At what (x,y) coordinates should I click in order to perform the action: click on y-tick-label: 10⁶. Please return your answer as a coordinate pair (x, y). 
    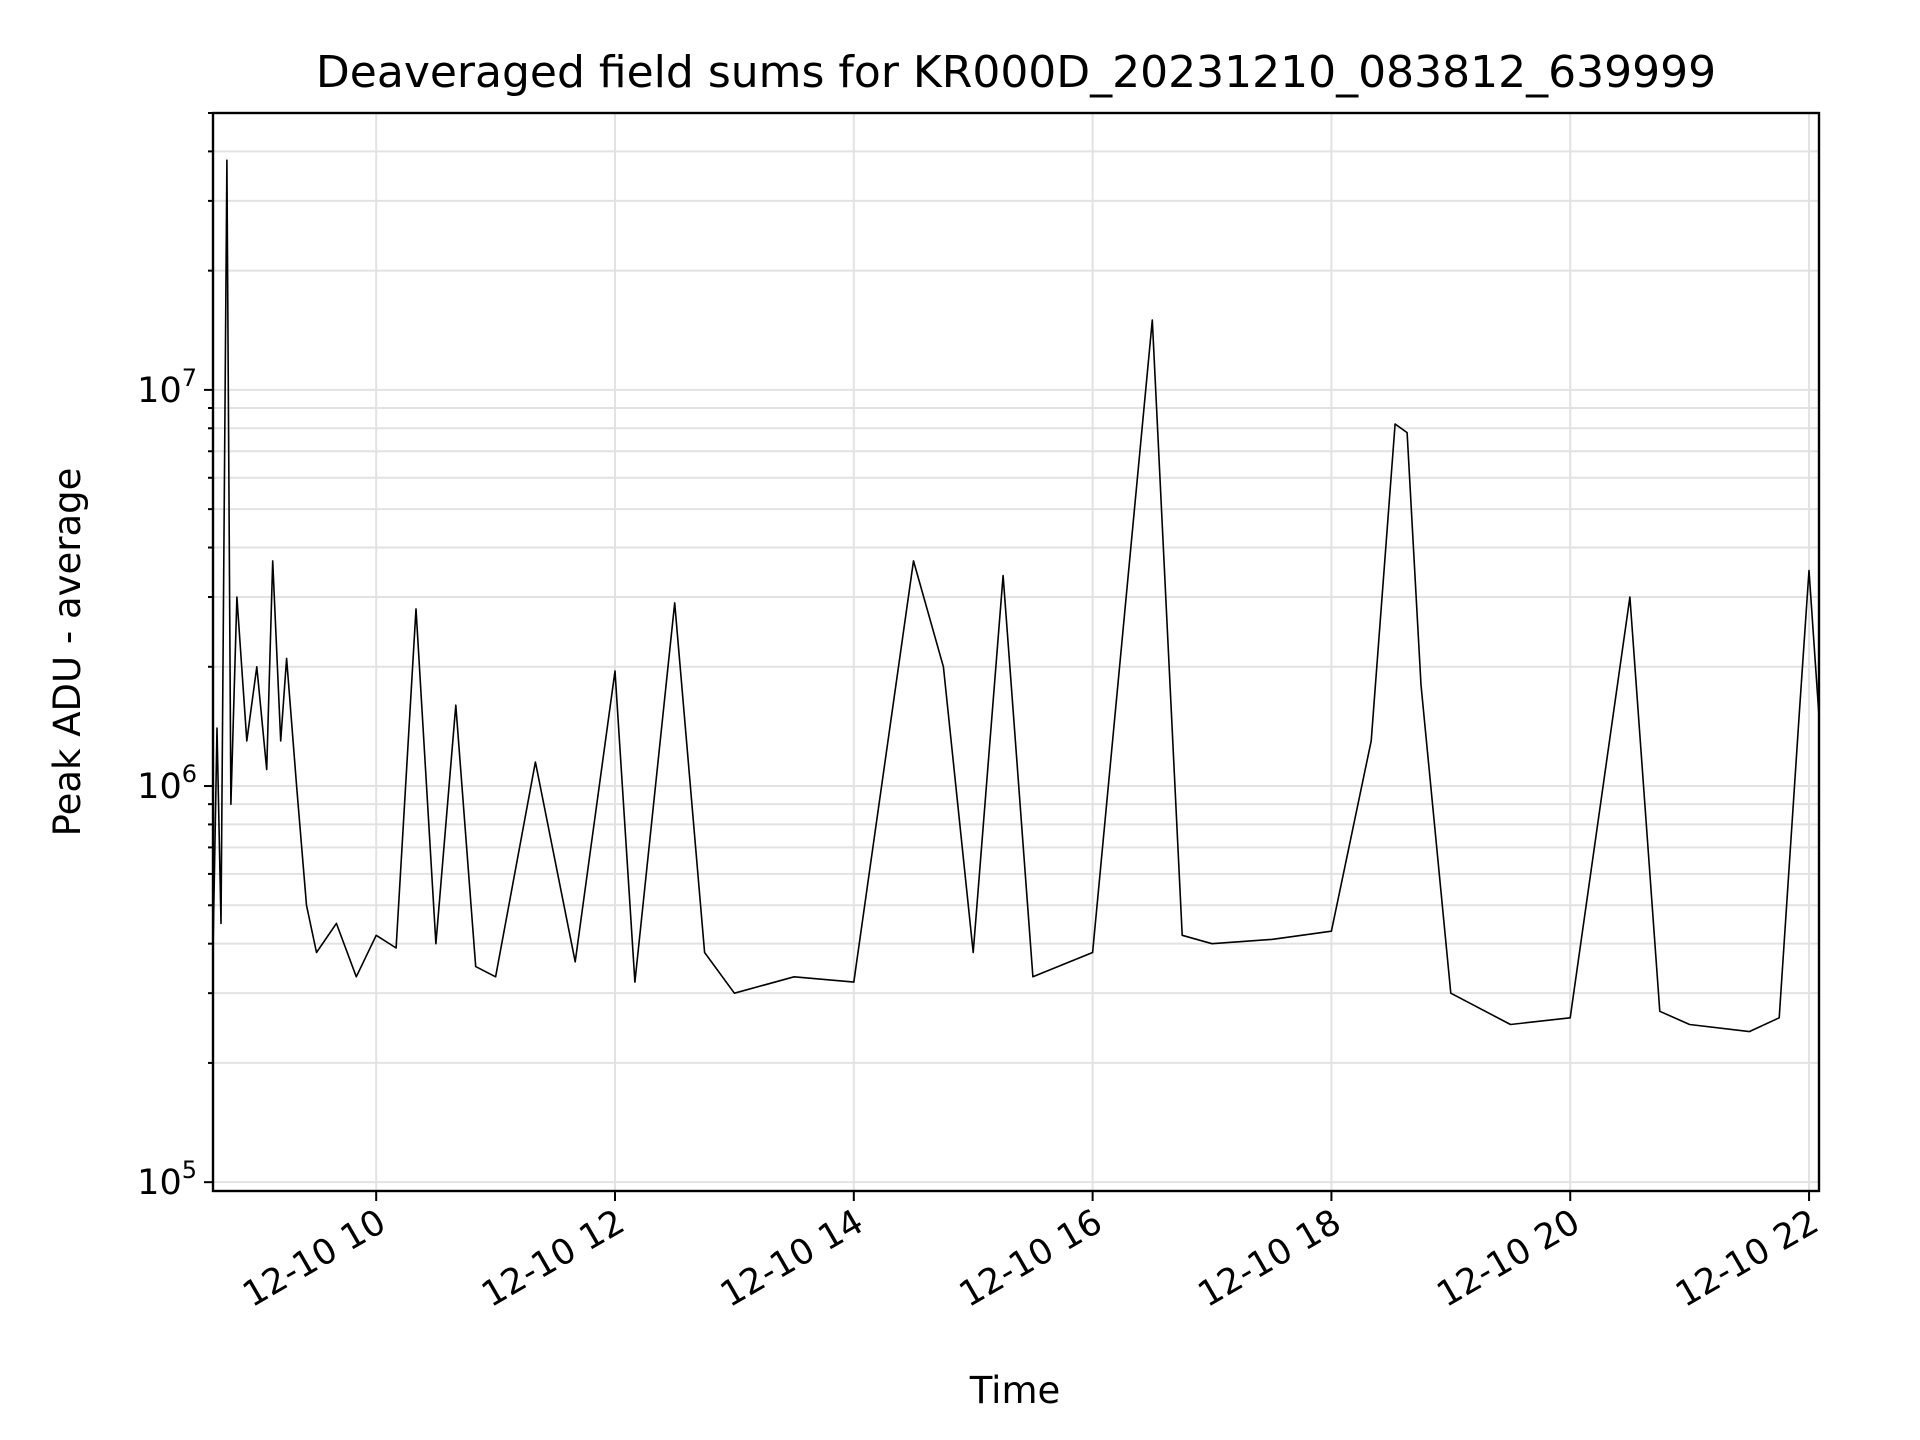
    Looking at the image, I should click on (167, 783).